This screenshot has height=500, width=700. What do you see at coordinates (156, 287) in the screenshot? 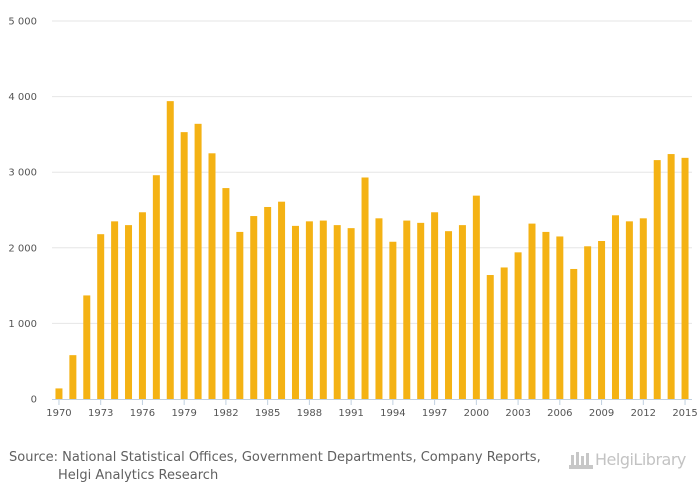
I see `bar-1977` at bounding box center [156, 287].